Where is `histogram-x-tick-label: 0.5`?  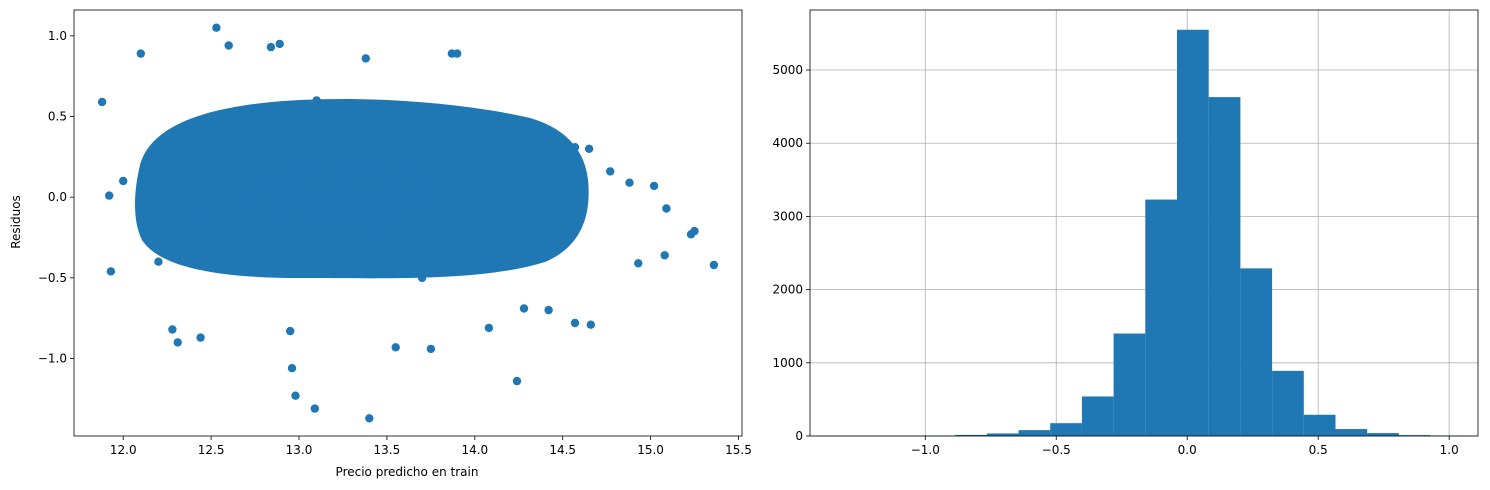 histogram-x-tick-label: 0.5 is located at coordinates (1318, 450).